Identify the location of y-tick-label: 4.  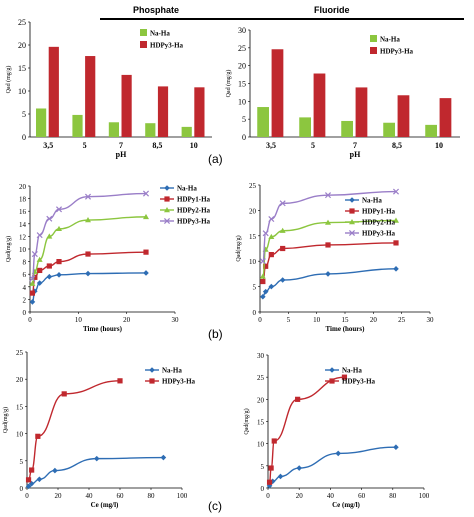
(25, 288).